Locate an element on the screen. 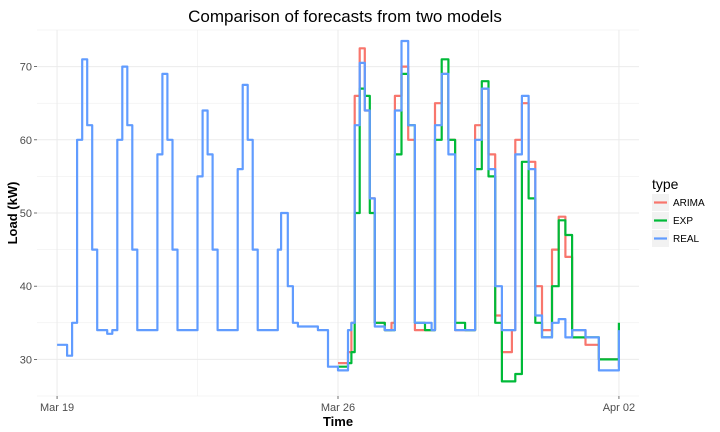 Image resolution: width=720 pixels, height=432 pixels. x-axis-ticks: Mar 19 Mar 26 Apr 02 is located at coordinates (337, 405).